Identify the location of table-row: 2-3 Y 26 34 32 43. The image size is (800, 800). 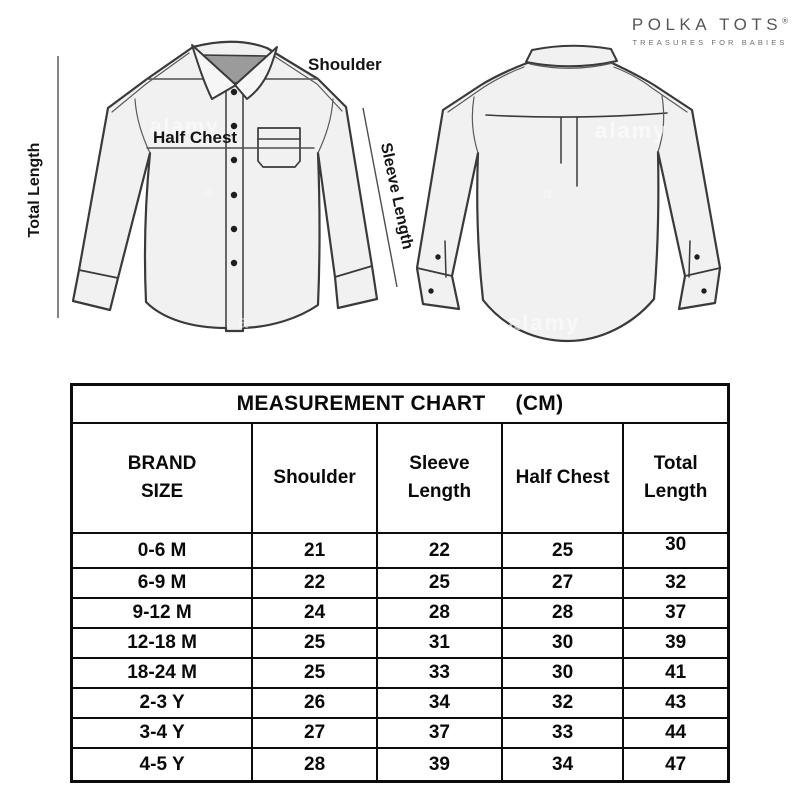
(400, 703).